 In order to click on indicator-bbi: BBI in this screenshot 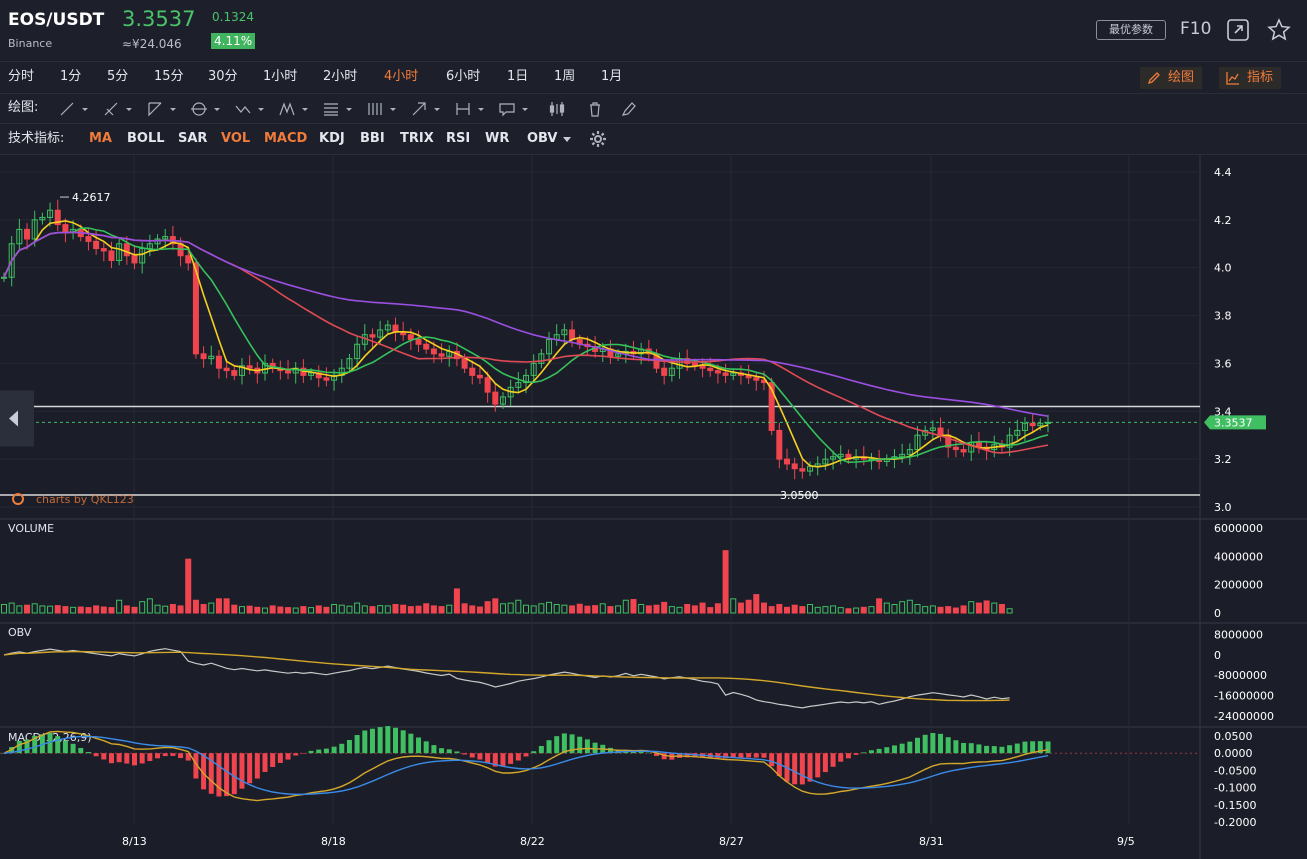, I will do `click(372, 138)`.